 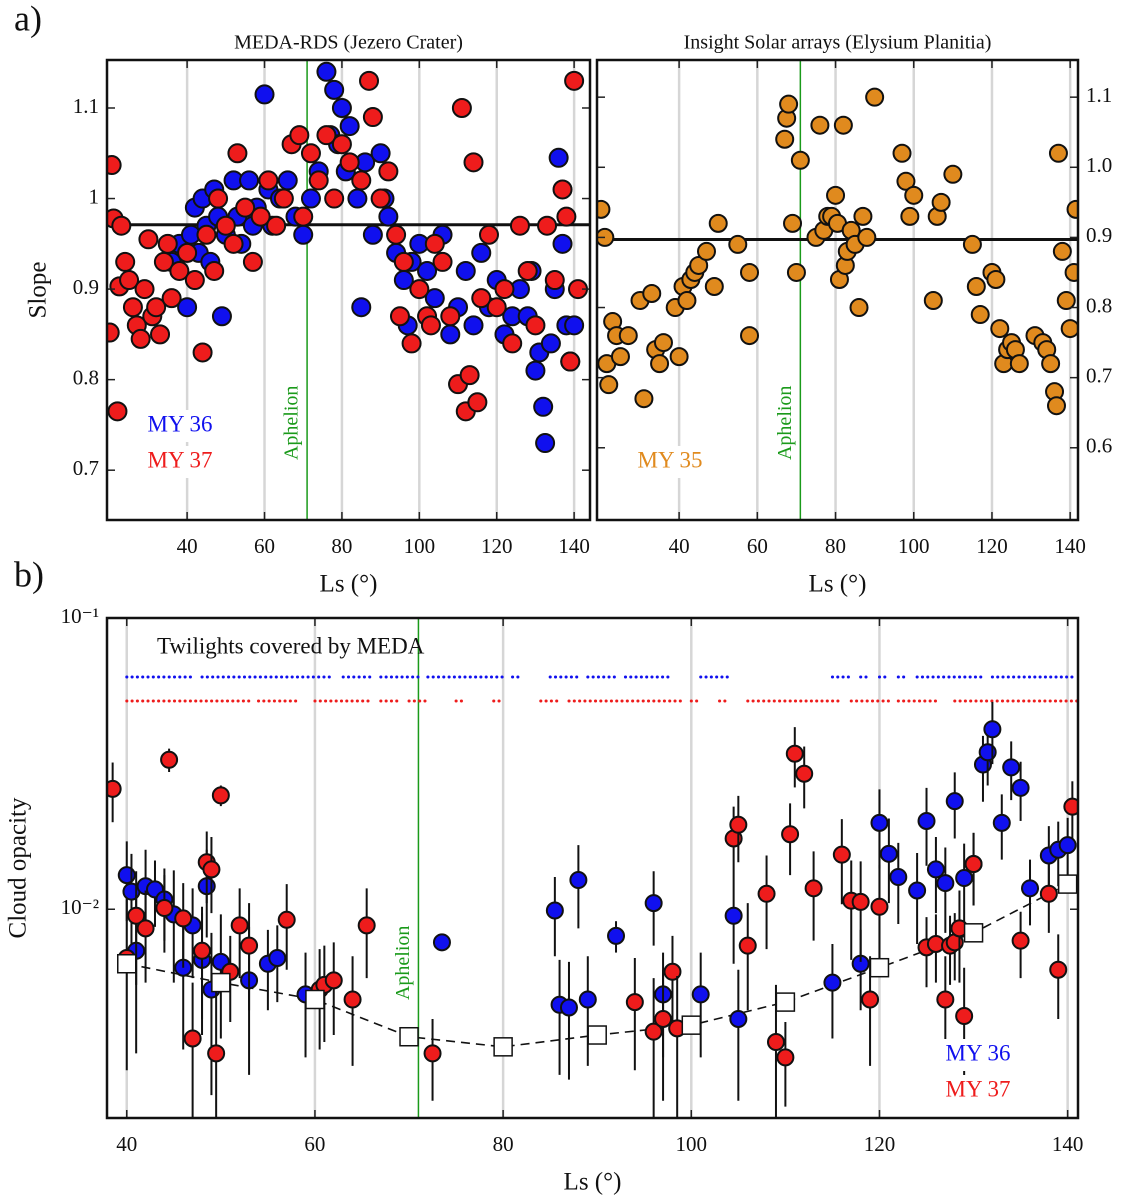 What do you see at coordinates (992, 546) in the screenshot?
I see `x-tick-label: 120` at bounding box center [992, 546].